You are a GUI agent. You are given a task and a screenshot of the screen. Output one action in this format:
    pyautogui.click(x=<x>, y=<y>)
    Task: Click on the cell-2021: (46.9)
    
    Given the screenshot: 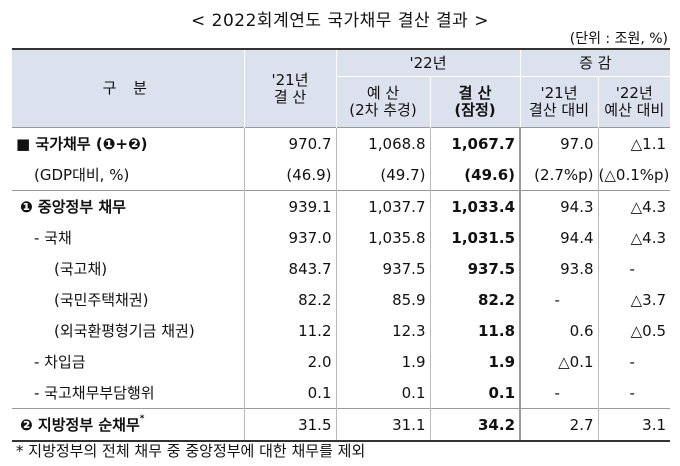 What is the action you would take?
    pyautogui.click(x=289, y=175)
    